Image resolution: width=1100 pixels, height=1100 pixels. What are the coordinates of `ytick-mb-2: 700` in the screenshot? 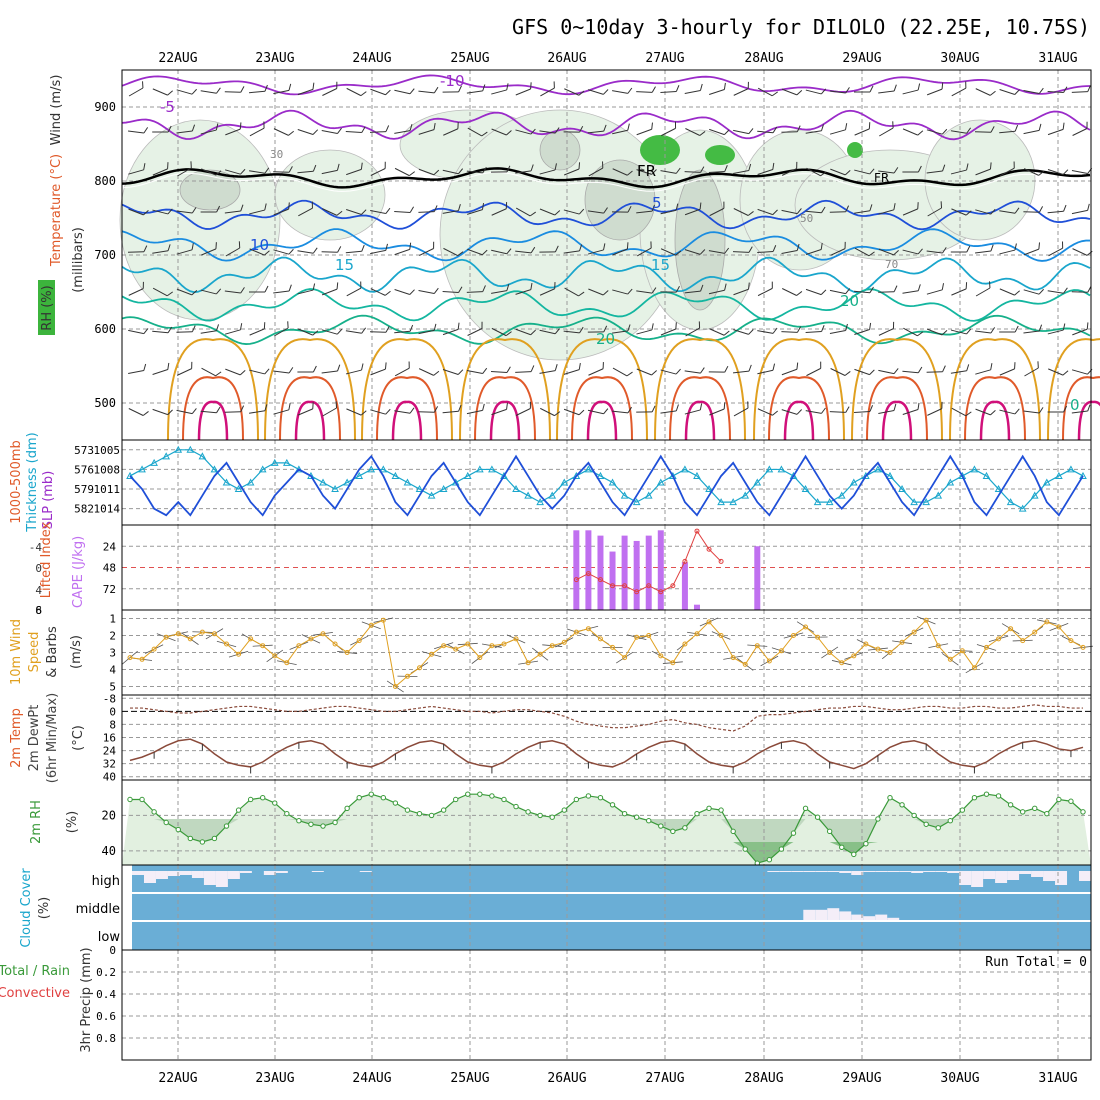 It's located at (105, 255).